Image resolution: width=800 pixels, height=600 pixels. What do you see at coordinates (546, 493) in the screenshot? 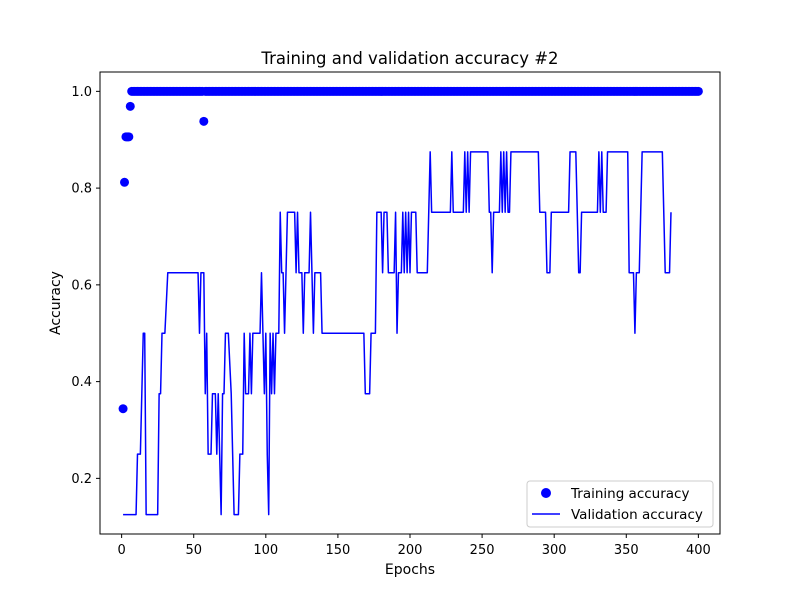
I see `legend-marker-training` at bounding box center [546, 493].